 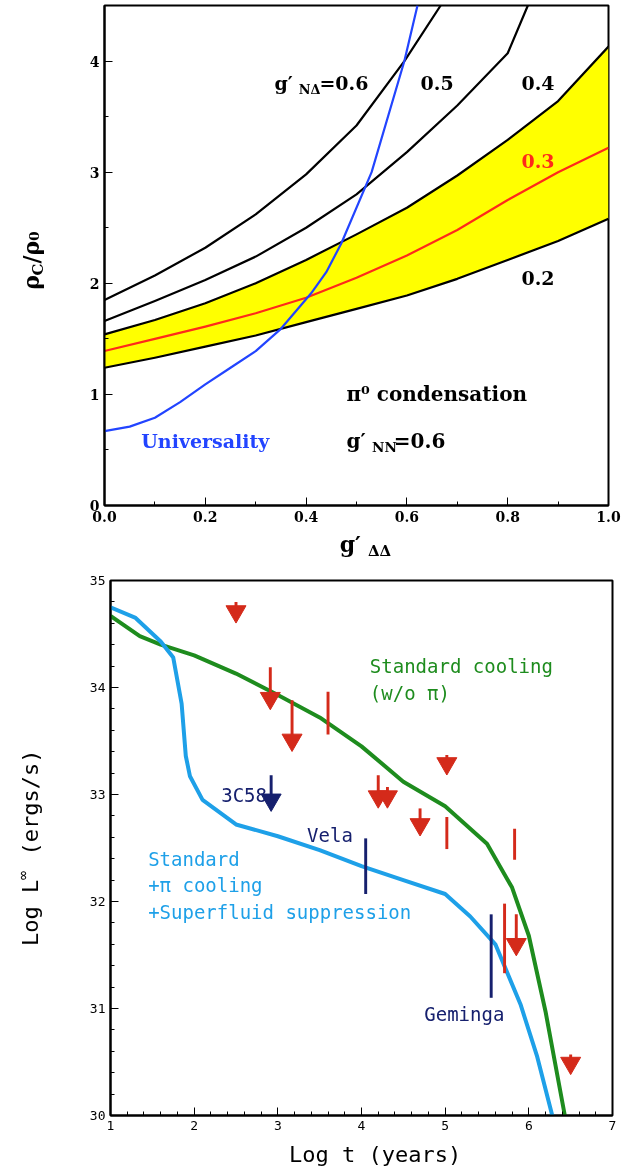 What do you see at coordinates (507, 516) in the screenshot?
I see `x-tick-label: 0.8` at bounding box center [507, 516].